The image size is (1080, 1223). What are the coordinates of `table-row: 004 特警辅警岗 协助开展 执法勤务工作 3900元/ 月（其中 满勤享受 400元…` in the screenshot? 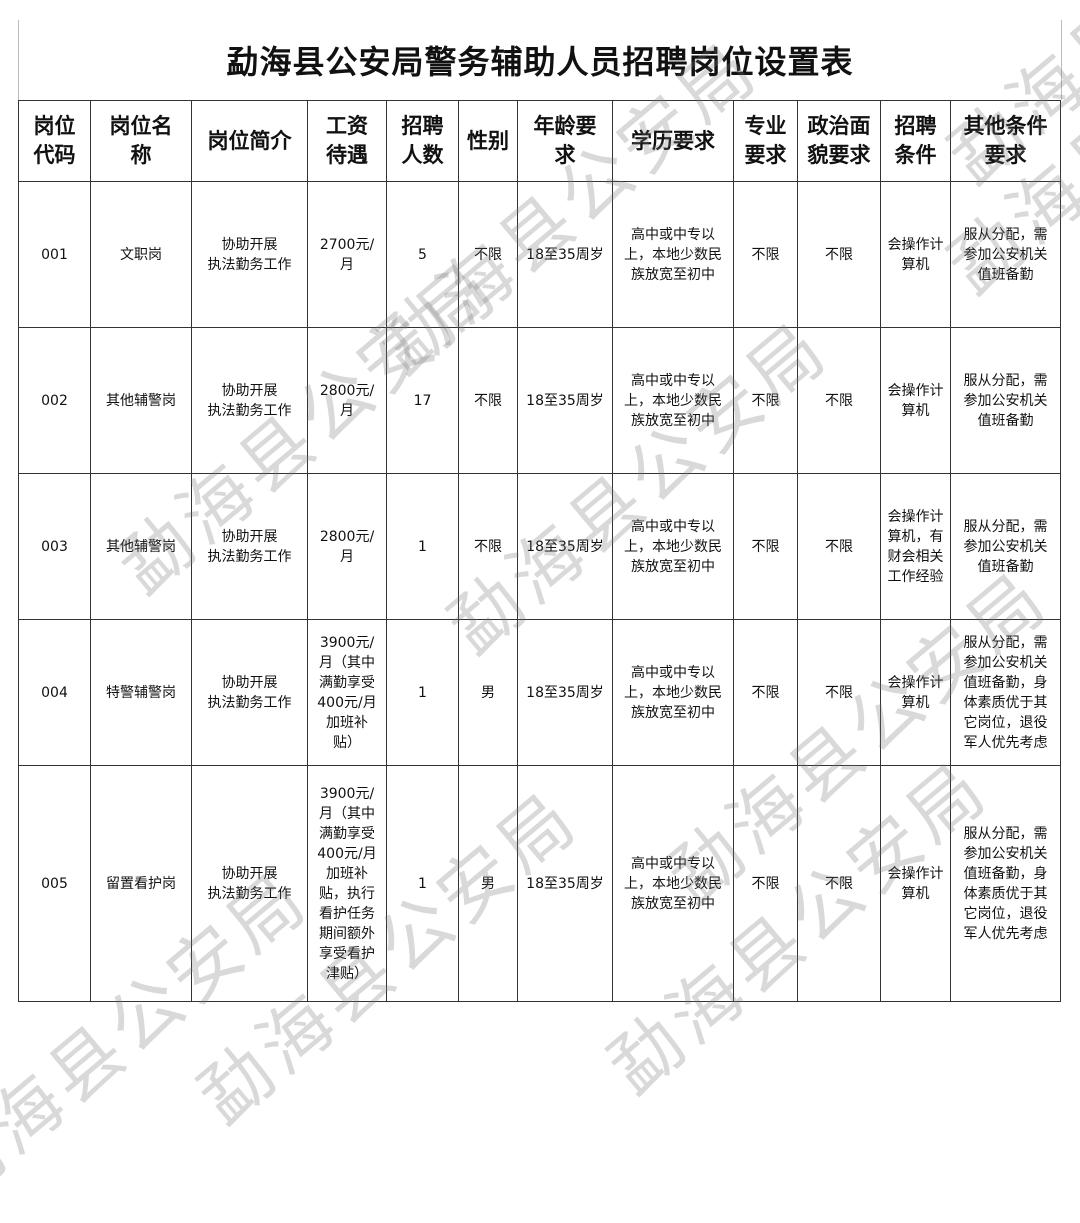 It's located at (539, 692).